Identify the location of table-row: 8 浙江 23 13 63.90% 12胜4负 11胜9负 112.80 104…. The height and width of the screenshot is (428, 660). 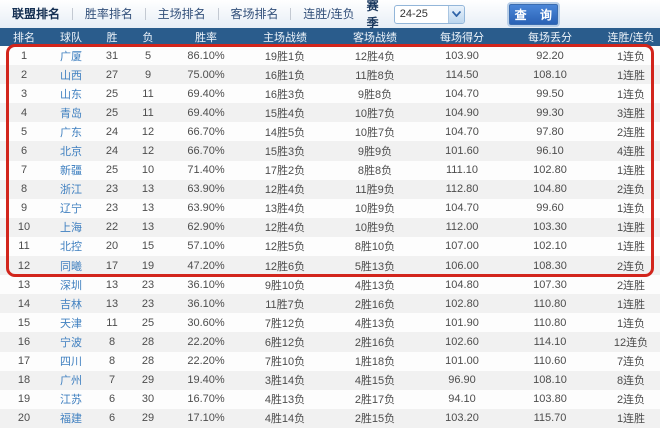
(330, 189).